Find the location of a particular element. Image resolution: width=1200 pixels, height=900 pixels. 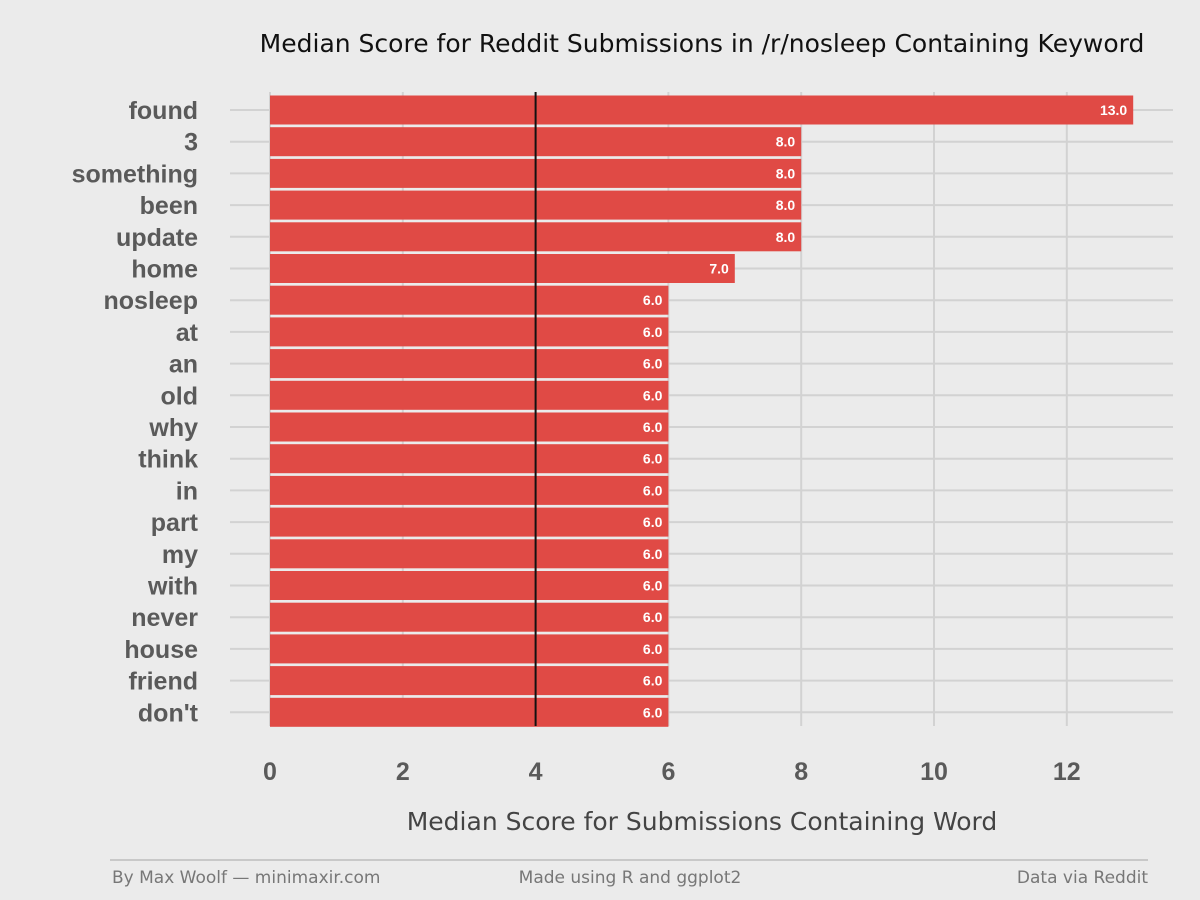

data-label: 7.0 is located at coordinates (719, 269).